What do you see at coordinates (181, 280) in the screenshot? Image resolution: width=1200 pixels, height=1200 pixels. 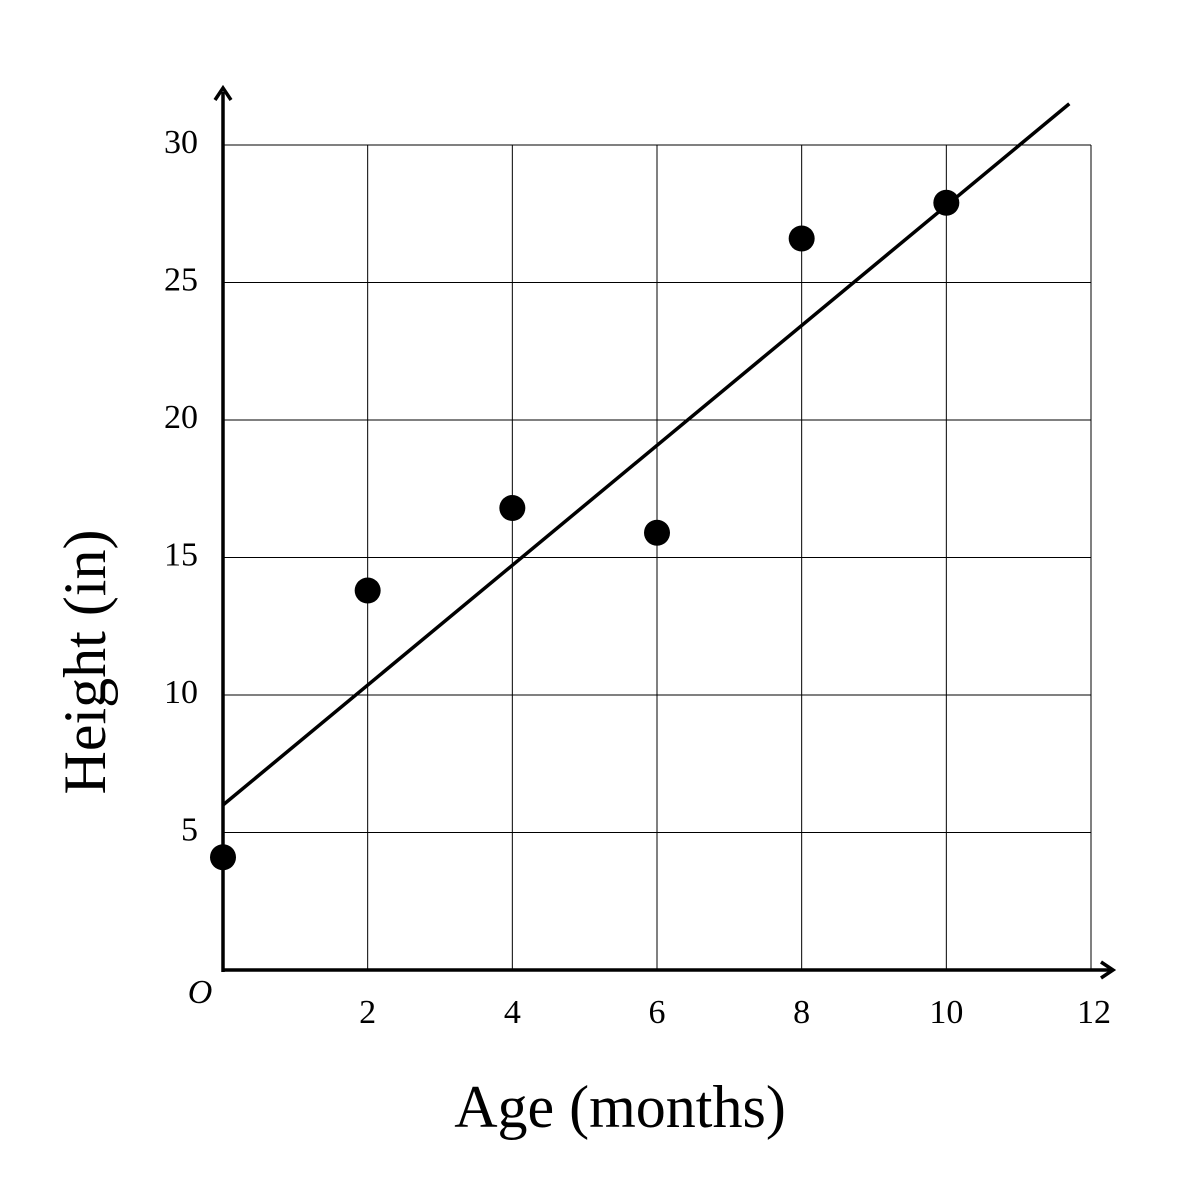 I see `y-tick-label: 25` at bounding box center [181, 280].